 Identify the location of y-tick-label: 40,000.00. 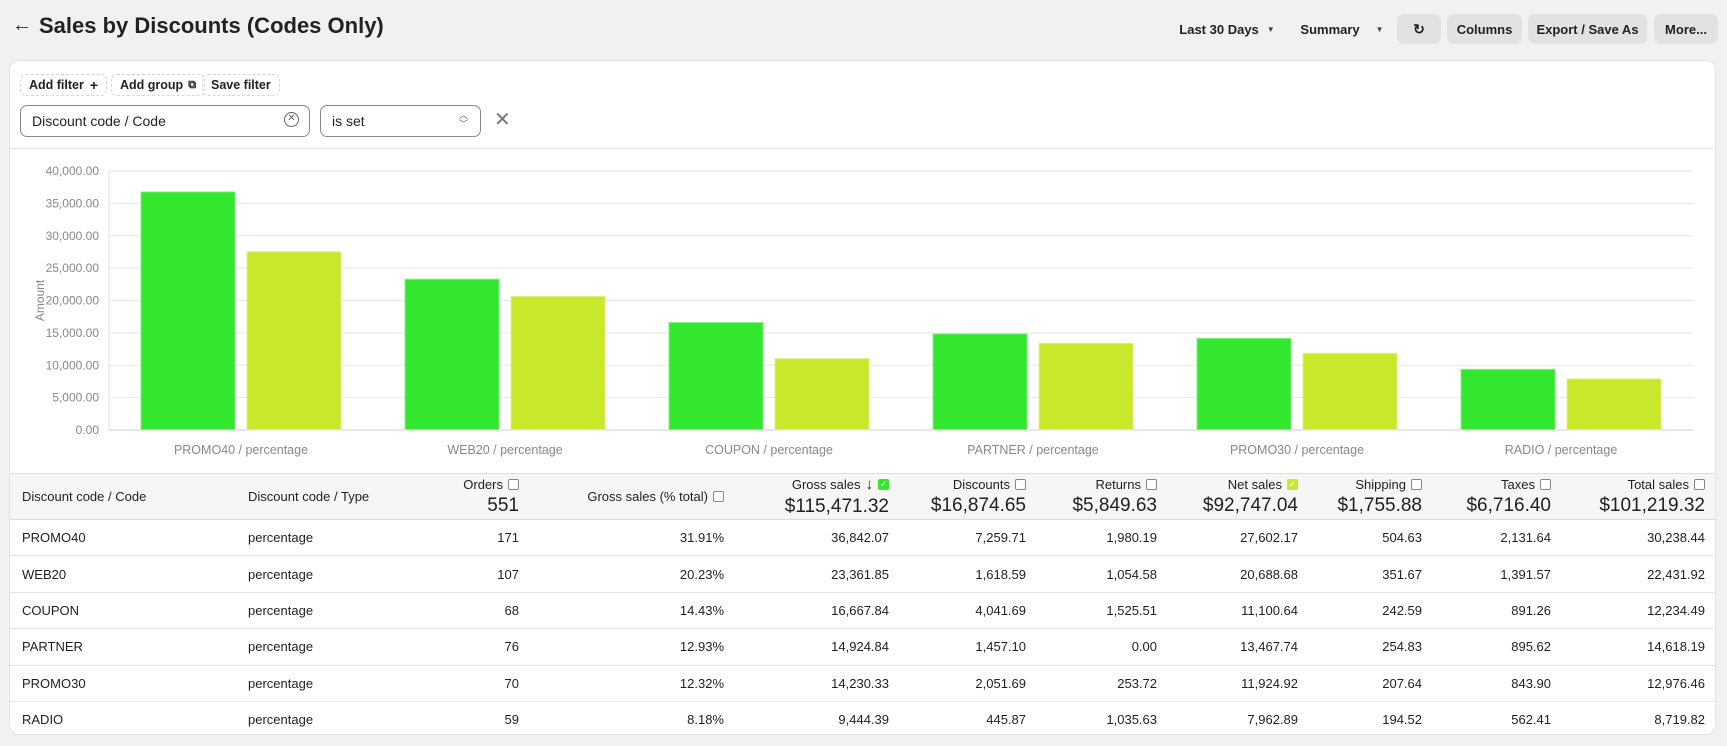
(73, 171).